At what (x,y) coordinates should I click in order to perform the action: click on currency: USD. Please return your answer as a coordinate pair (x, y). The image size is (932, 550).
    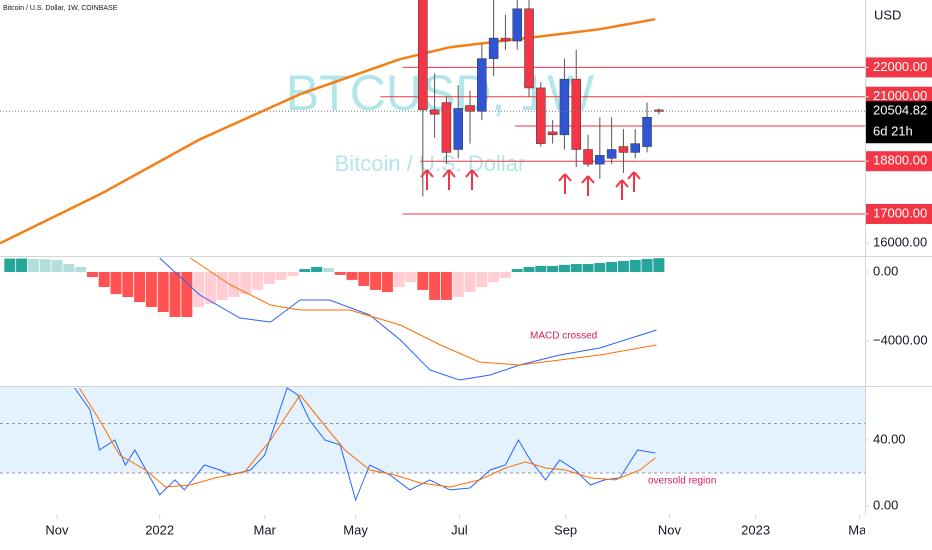
    Looking at the image, I should click on (887, 14).